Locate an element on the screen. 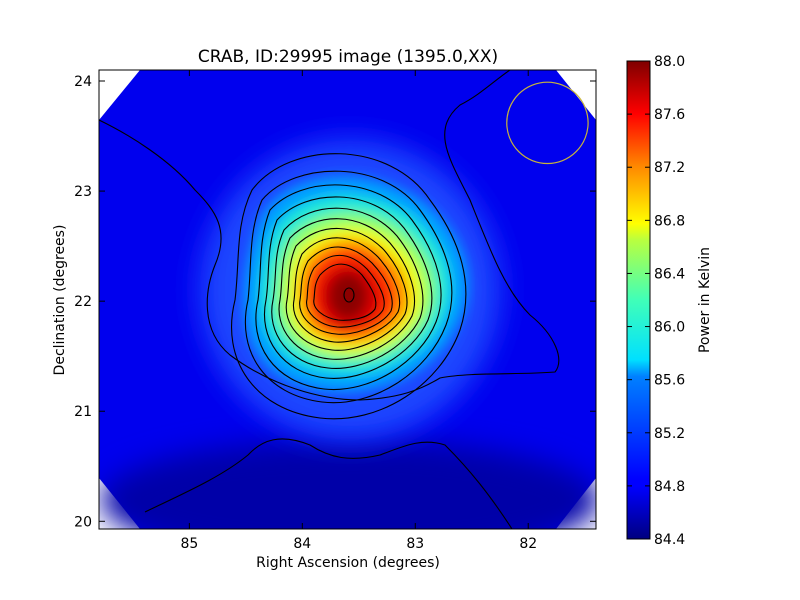  colorbar-tick-label: 85.6 is located at coordinates (669, 381).